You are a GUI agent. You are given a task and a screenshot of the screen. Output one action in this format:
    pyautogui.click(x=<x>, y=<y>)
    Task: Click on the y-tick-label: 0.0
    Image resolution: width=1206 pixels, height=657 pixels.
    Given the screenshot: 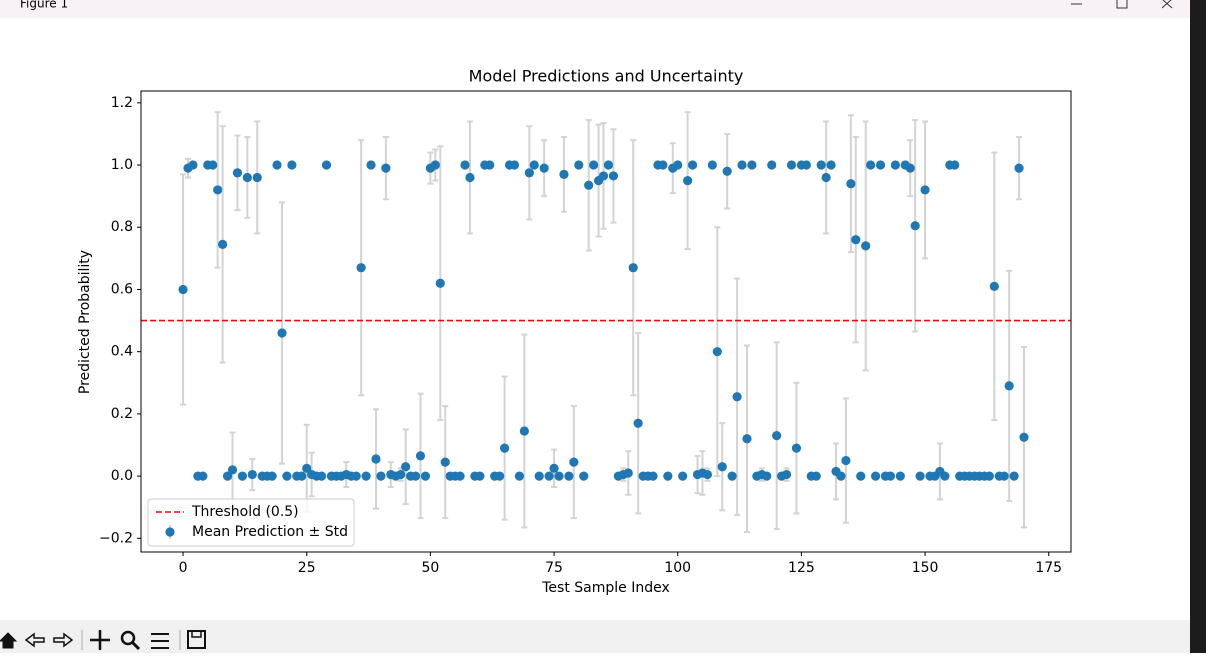 What is the action you would take?
    pyautogui.click(x=122, y=476)
    